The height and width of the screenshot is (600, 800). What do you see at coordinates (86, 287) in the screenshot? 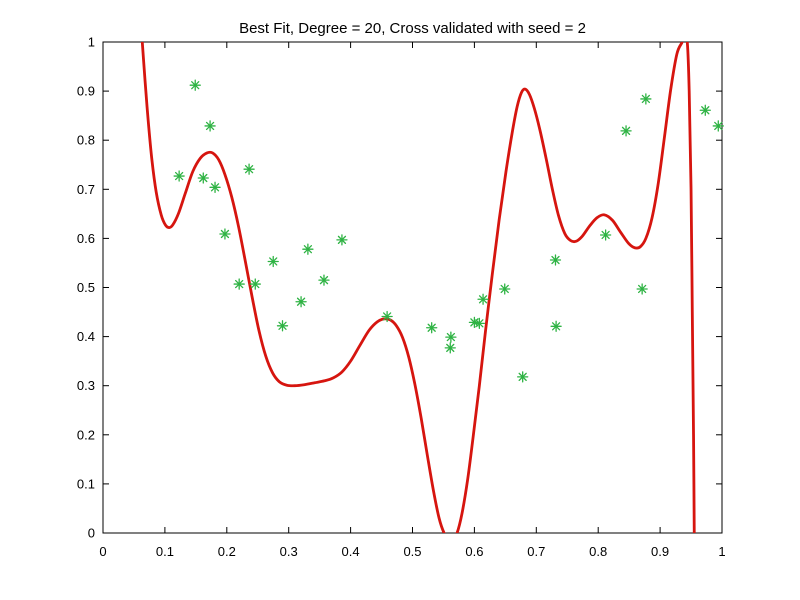
I see `y-tick-label: 0.5` at bounding box center [86, 287].